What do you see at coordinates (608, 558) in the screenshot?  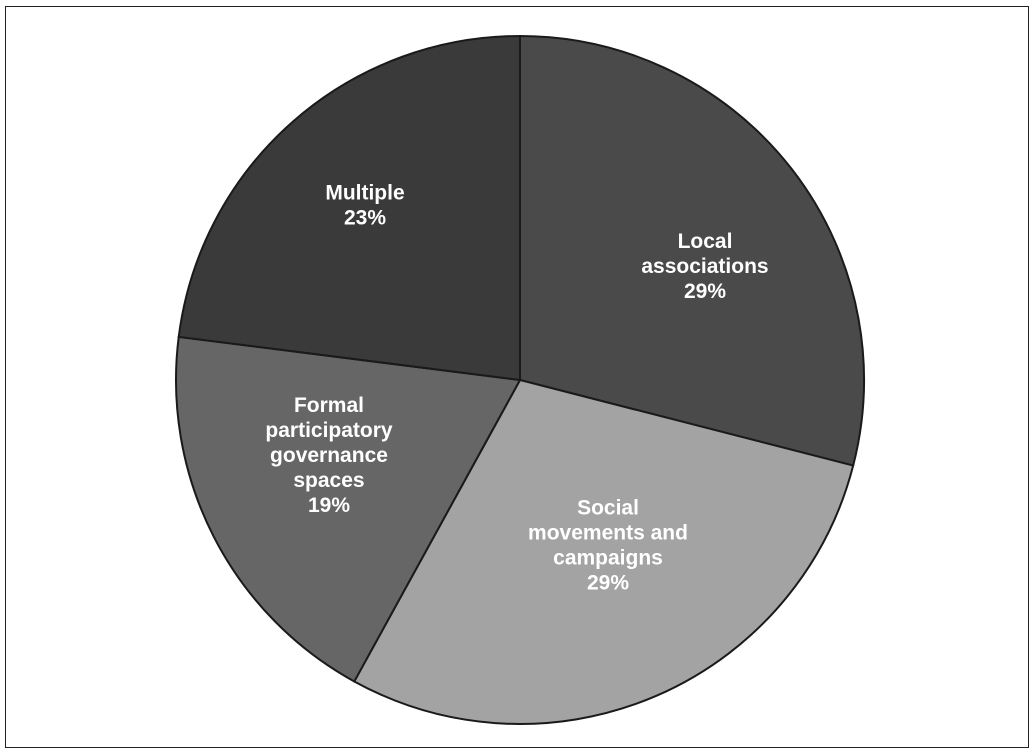 I see `slice-name-label: campaigns` at bounding box center [608, 558].